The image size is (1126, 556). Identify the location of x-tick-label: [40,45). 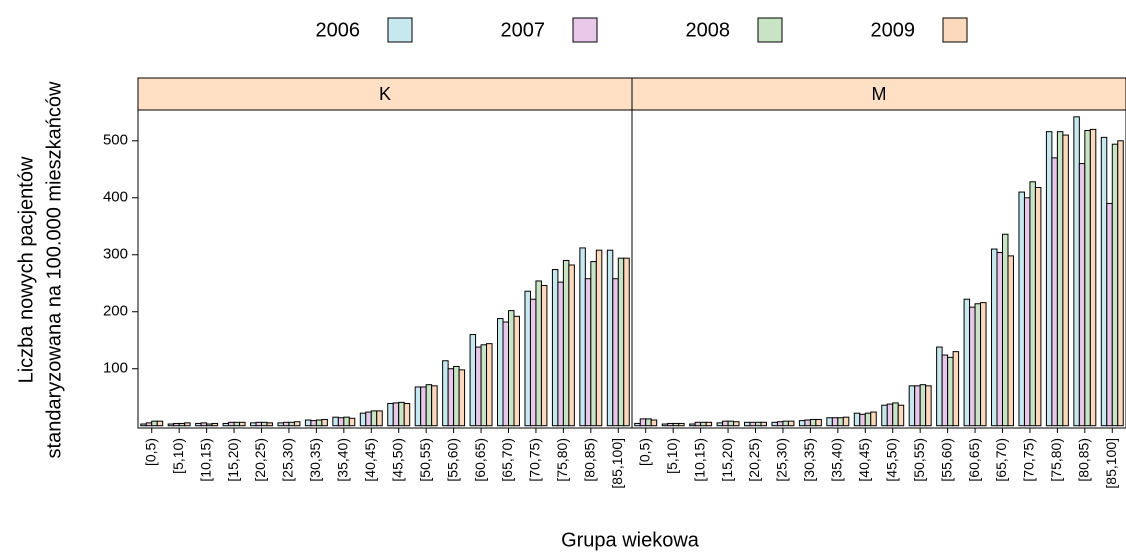
(370, 460).